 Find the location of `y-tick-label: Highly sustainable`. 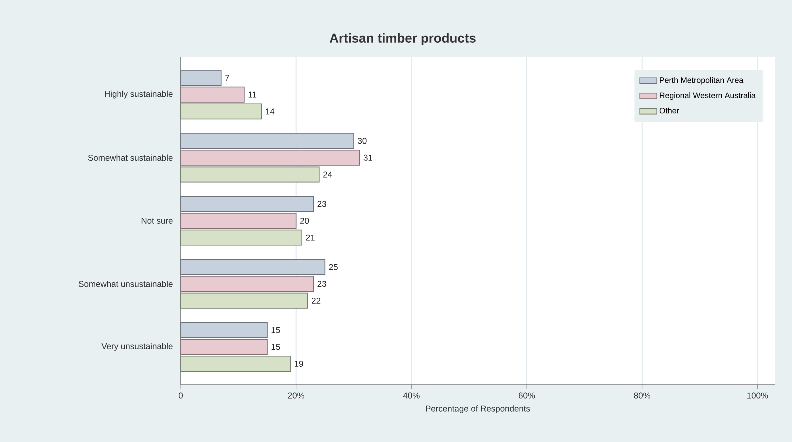

y-tick-label: Highly sustainable is located at coordinates (139, 94).